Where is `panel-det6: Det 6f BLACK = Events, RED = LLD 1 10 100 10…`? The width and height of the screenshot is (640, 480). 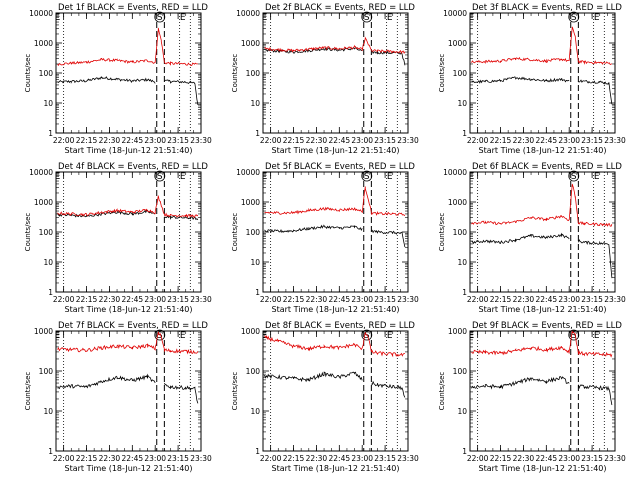 panel-det6: Det 6f BLACK = Events, RED = LLD 1 10 100 10… is located at coordinates (532, 238).